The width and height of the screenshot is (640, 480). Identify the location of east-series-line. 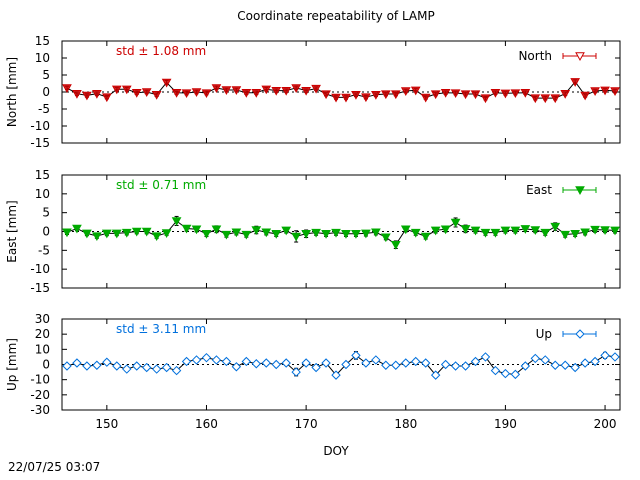
(341, 233).